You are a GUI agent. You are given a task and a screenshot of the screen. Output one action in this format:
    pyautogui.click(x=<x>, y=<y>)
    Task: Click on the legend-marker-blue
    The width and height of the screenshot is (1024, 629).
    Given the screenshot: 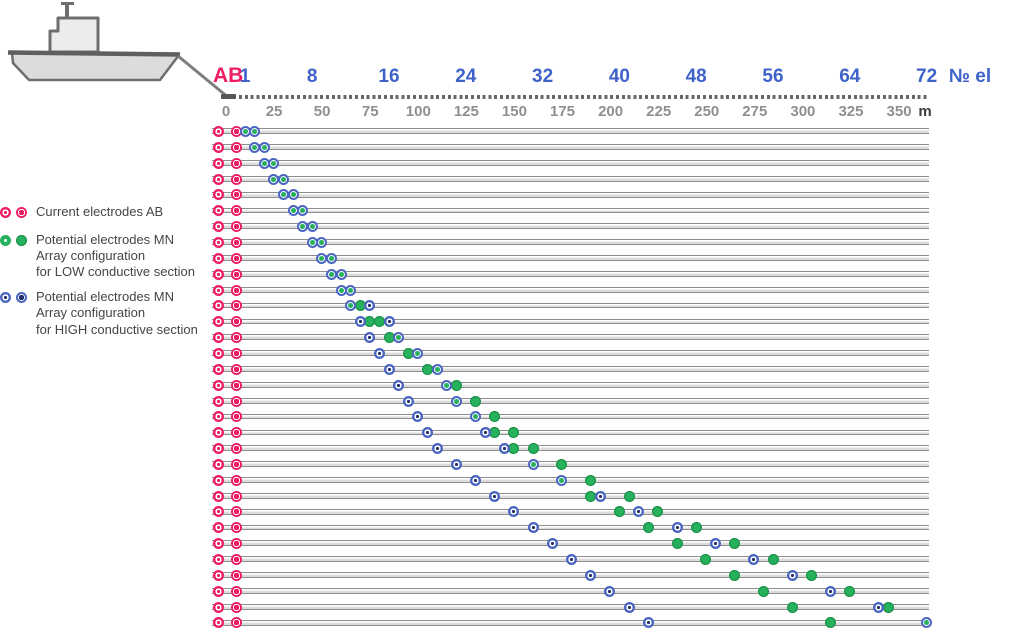 What is the action you would take?
    pyautogui.click(x=5, y=297)
    